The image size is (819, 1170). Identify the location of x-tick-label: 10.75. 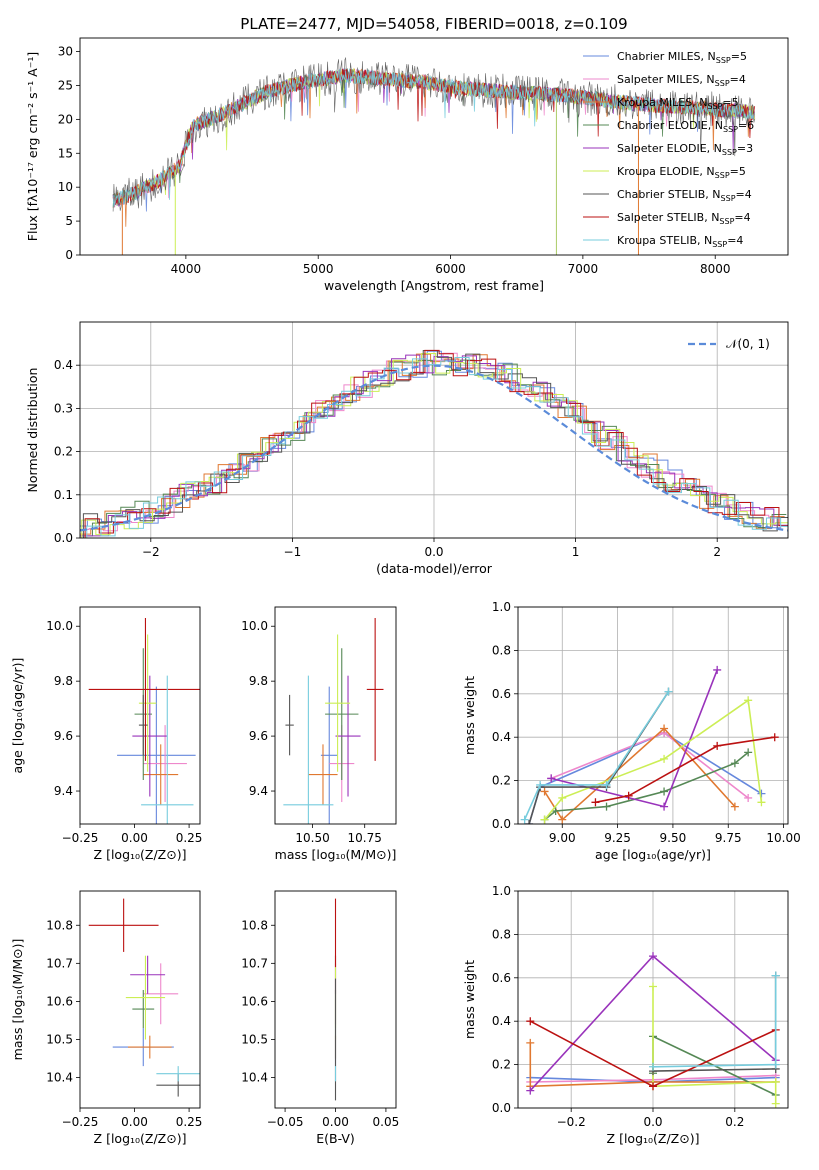
(365, 838).